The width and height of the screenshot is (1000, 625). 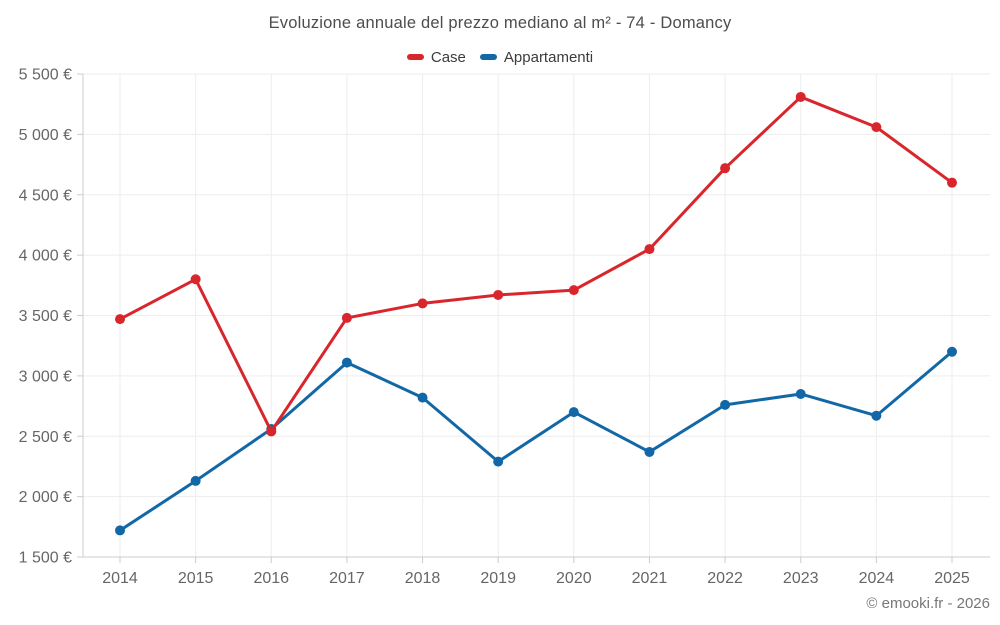 I want to click on x-axis-label: 2023, so click(x=801, y=578).